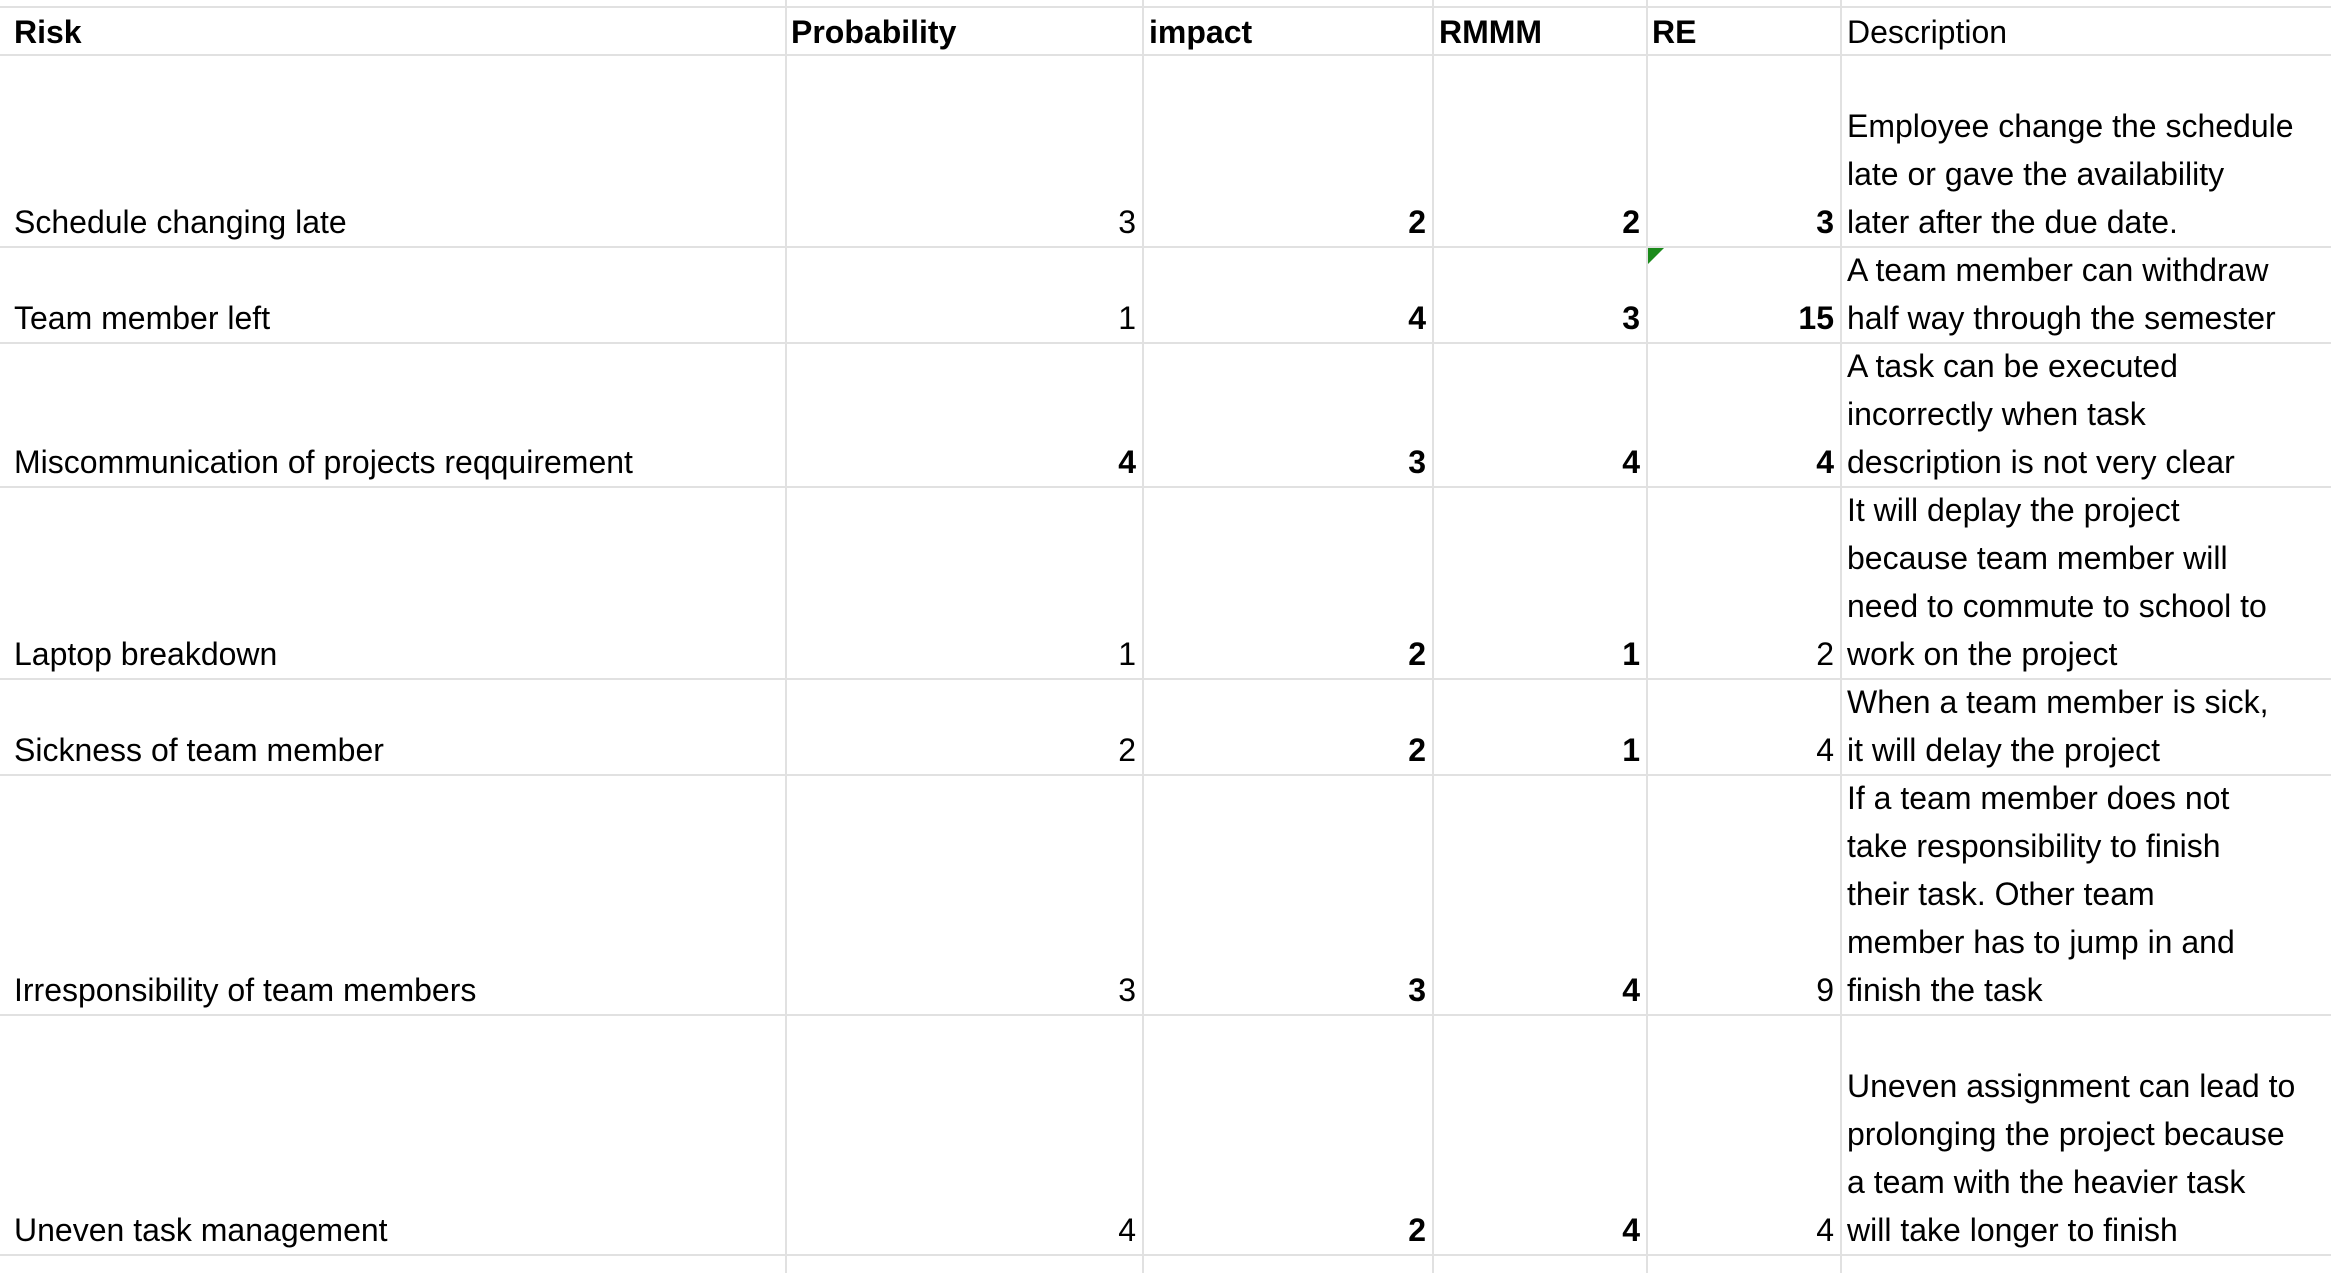 This screenshot has width=2331, height=1273. Describe the element at coordinates (1656, 256) in the screenshot. I see `comment-indicator-icon` at that location.